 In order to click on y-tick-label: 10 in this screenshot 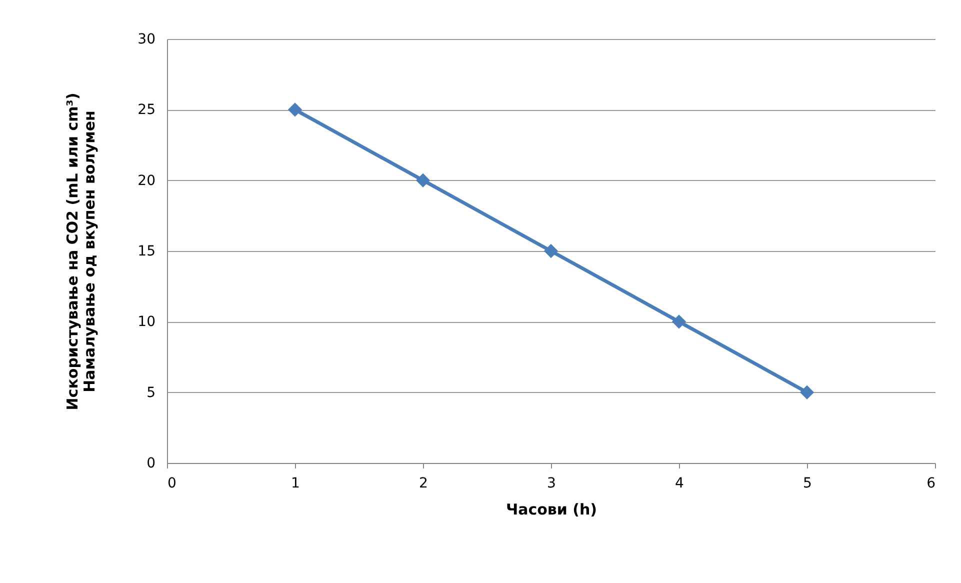, I will do `click(147, 322)`.